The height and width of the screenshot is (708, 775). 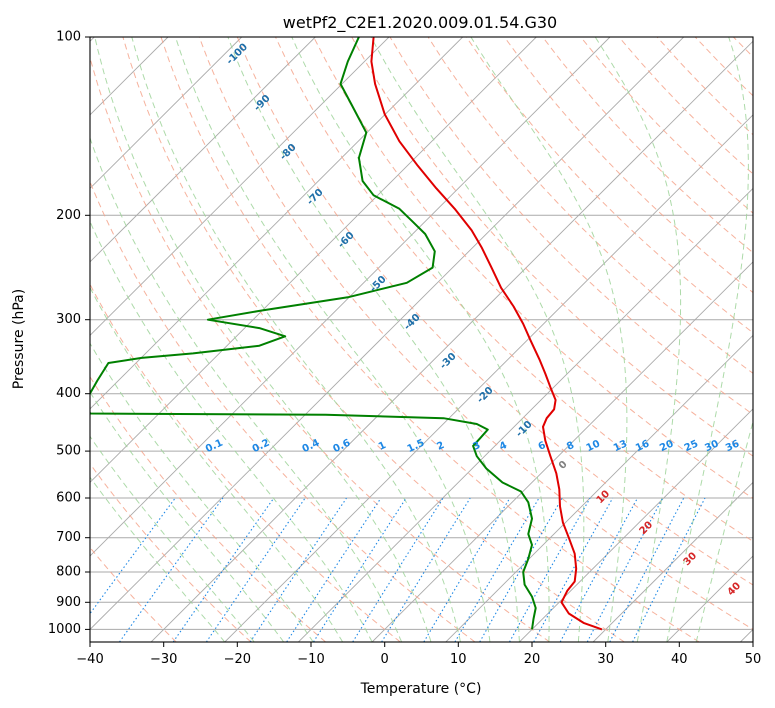 What do you see at coordinates (68, 451) in the screenshot?
I see `y-tick-label: 500` at bounding box center [68, 451].